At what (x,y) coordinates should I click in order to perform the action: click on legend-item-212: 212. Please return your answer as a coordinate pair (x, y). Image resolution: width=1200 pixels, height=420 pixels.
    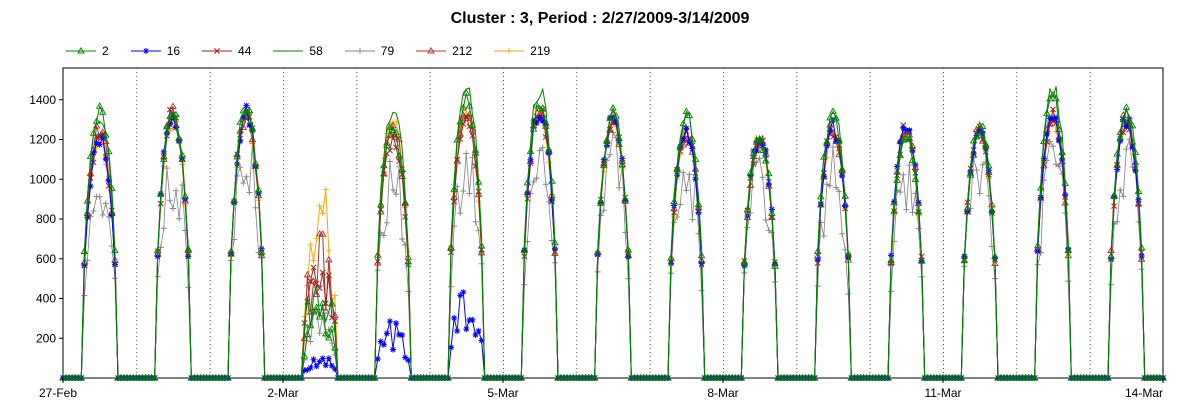
    Looking at the image, I should click on (444, 51).